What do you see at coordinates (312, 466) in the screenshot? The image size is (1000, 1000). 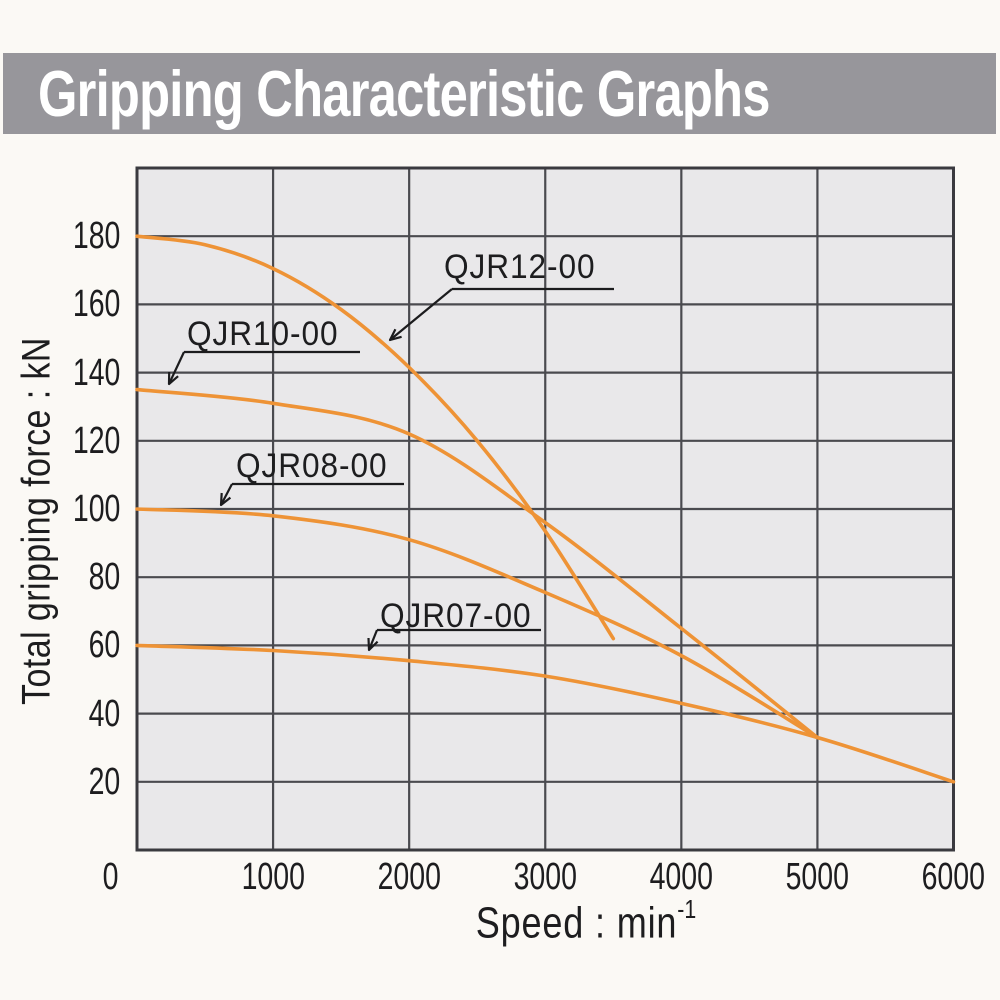 I see `series-label-qjr08-00: QJR08-00` at bounding box center [312, 466].